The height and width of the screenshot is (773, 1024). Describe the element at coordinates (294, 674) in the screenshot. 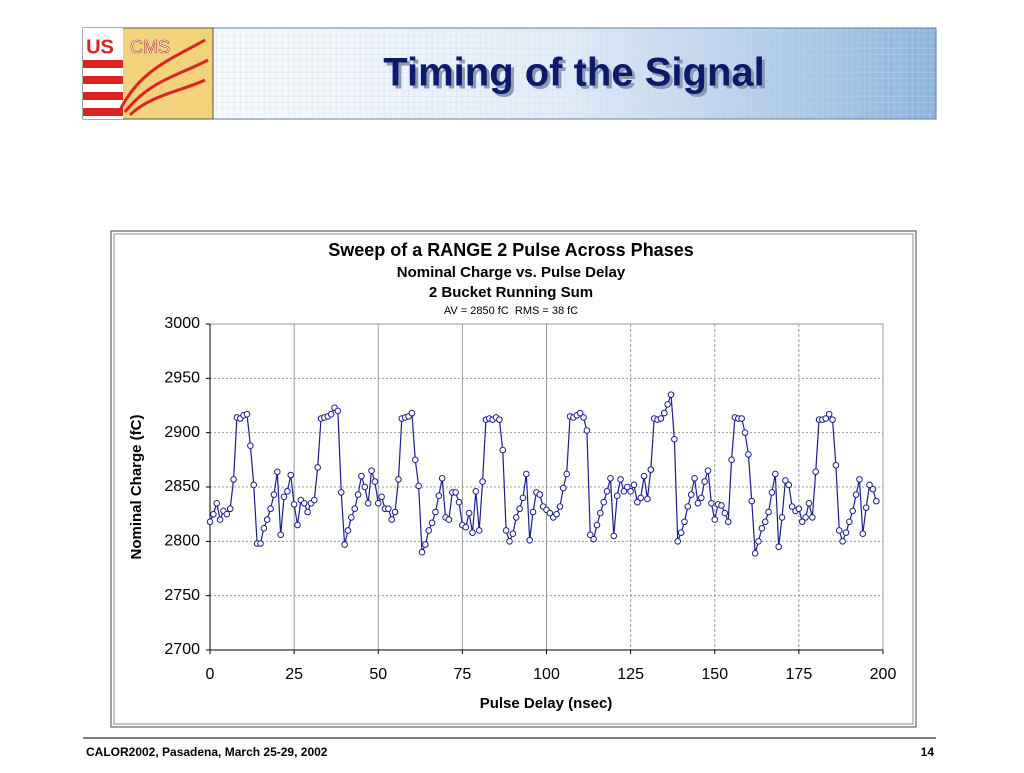

I see `x-tick-label: 25` at that location.